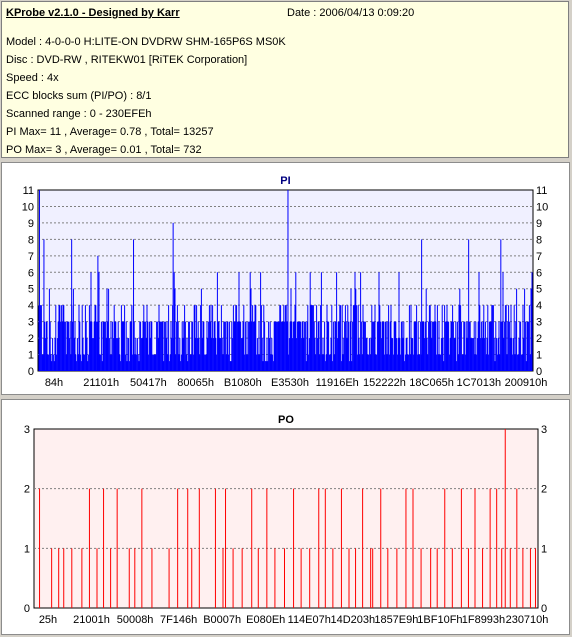 The image size is (572, 637). What do you see at coordinates (32, 78) in the screenshot?
I see `speed-line: Speed : 4x` at bounding box center [32, 78].